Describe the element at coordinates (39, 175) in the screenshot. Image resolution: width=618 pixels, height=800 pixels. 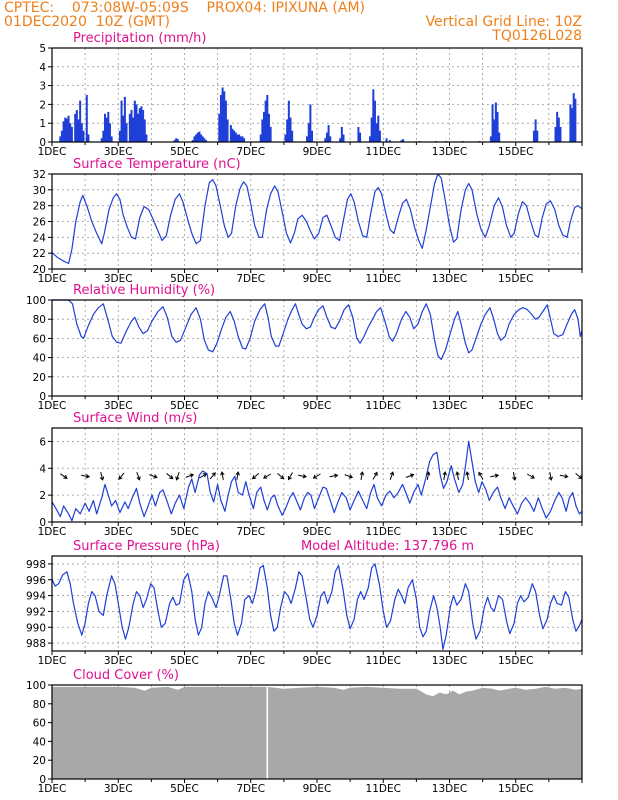
I see `temperature-ytick-label: 32` at that location.